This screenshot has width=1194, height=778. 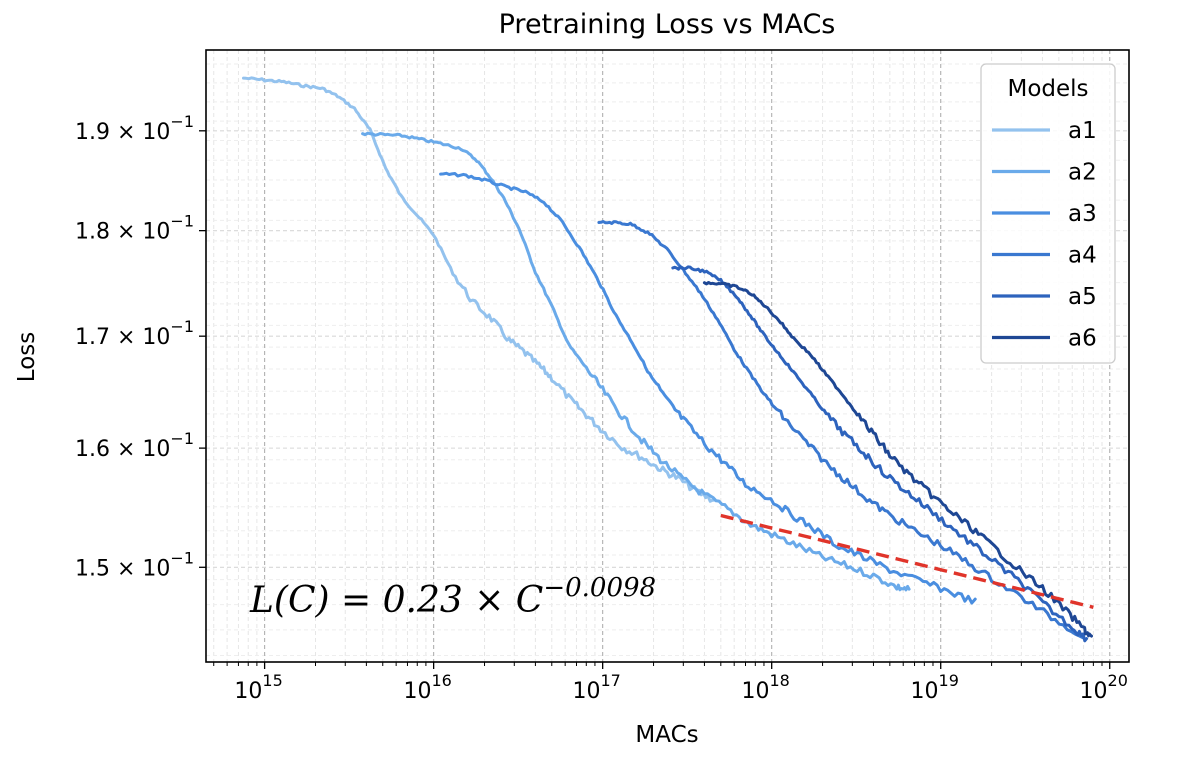 What do you see at coordinates (670, 683) in the screenshot?
I see `x-axis-ticks: 1015 1016 1017 1018 1019 1020` at bounding box center [670, 683].